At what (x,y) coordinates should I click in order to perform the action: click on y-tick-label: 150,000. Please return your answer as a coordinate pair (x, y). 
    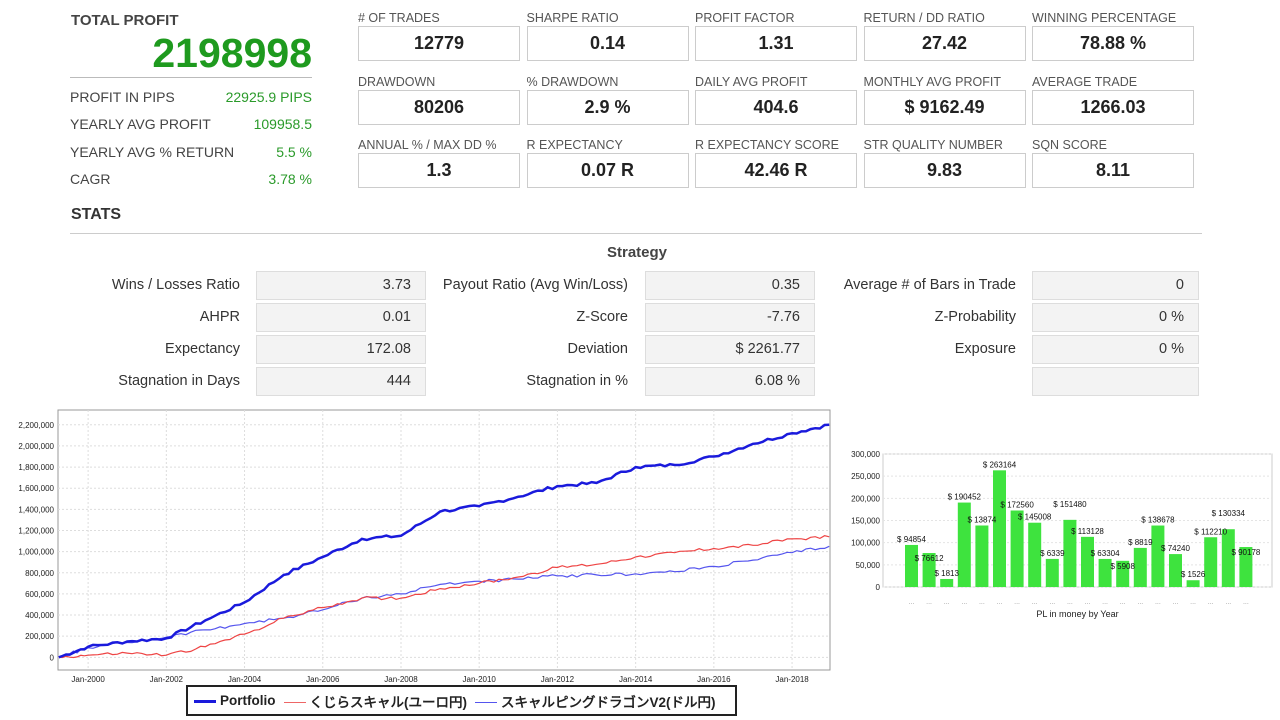
    Looking at the image, I should click on (865, 521).